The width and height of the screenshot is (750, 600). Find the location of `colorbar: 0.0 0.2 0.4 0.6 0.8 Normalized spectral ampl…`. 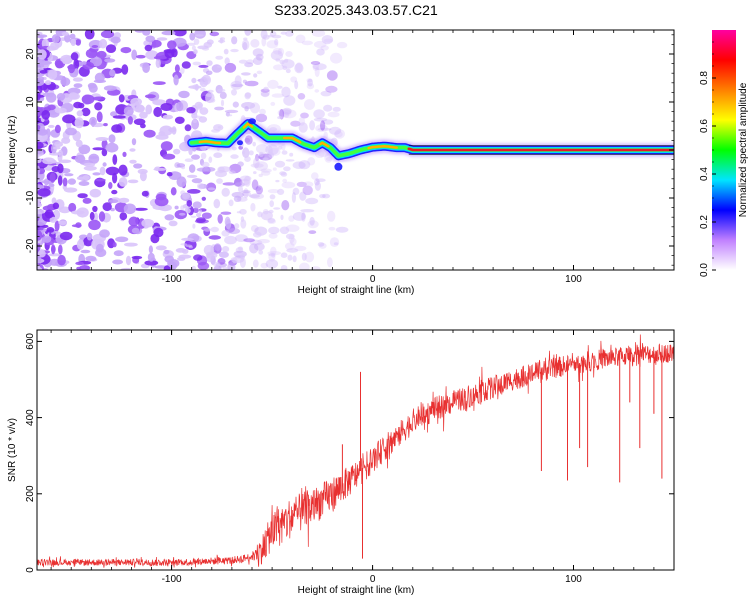

colorbar: 0.0 0.2 0.4 0.6 0.8 Normalized spectral ampl… is located at coordinates (724, 153).